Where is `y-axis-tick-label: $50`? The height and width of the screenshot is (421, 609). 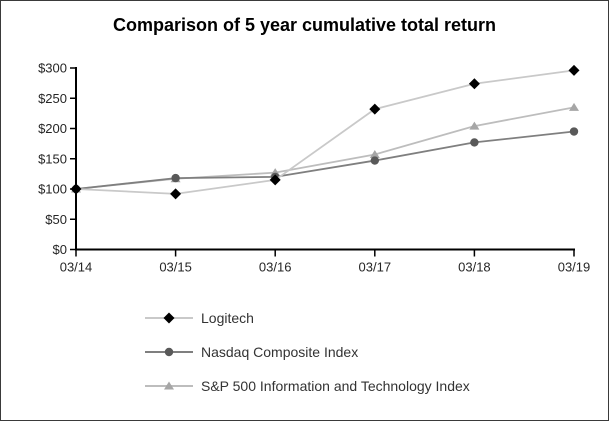
y-axis-tick-label: $50 is located at coordinates (56, 219).